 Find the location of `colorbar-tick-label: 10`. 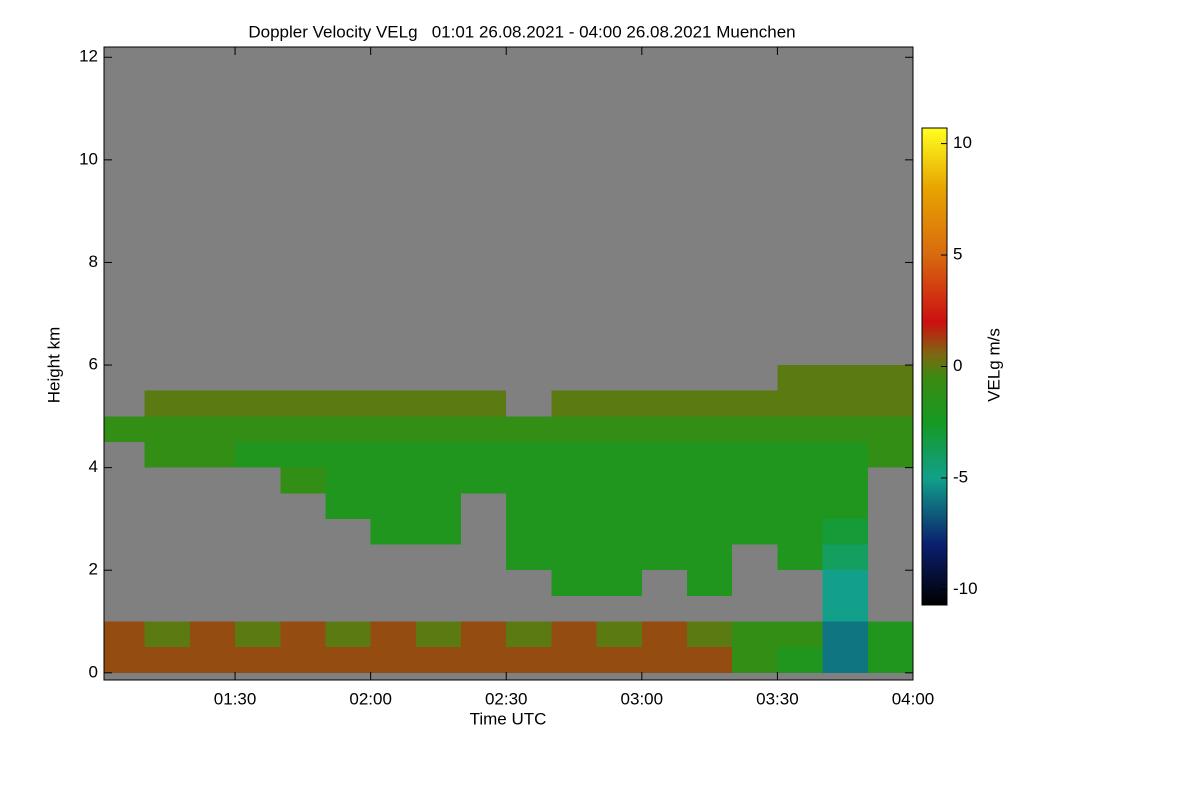

colorbar-tick-label: 10 is located at coordinates (962, 142).